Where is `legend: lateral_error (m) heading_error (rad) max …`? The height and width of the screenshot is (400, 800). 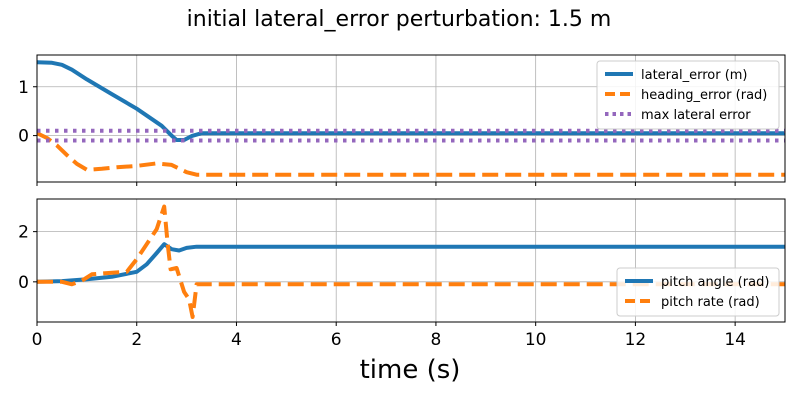
legend: lateral_error (m) heading_error (rad) max … is located at coordinates (688, 95).